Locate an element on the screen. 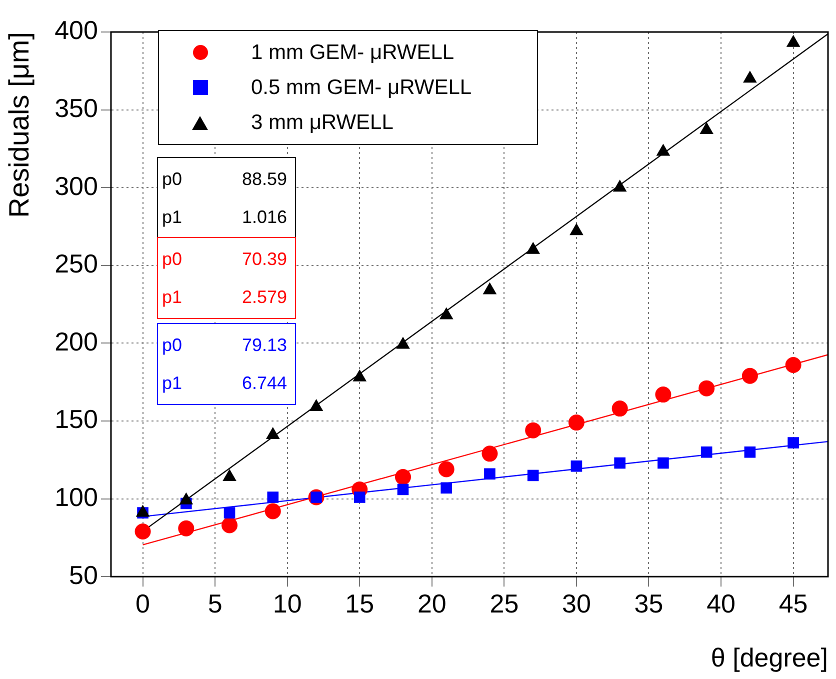 This screenshot has height=679, width=836. annotation: 1.016 is located at coordinates (264, 217).